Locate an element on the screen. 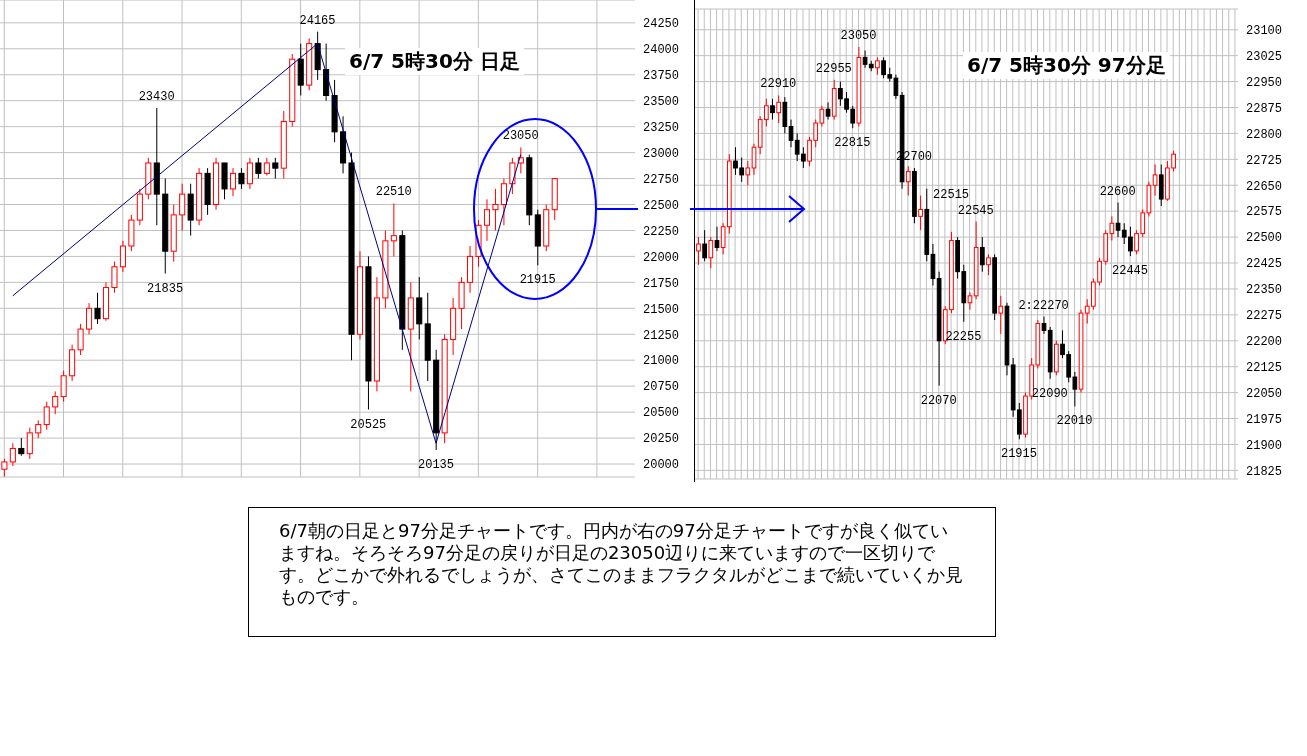  y-tick-label: 24250 is located at coordinates (661, 24).